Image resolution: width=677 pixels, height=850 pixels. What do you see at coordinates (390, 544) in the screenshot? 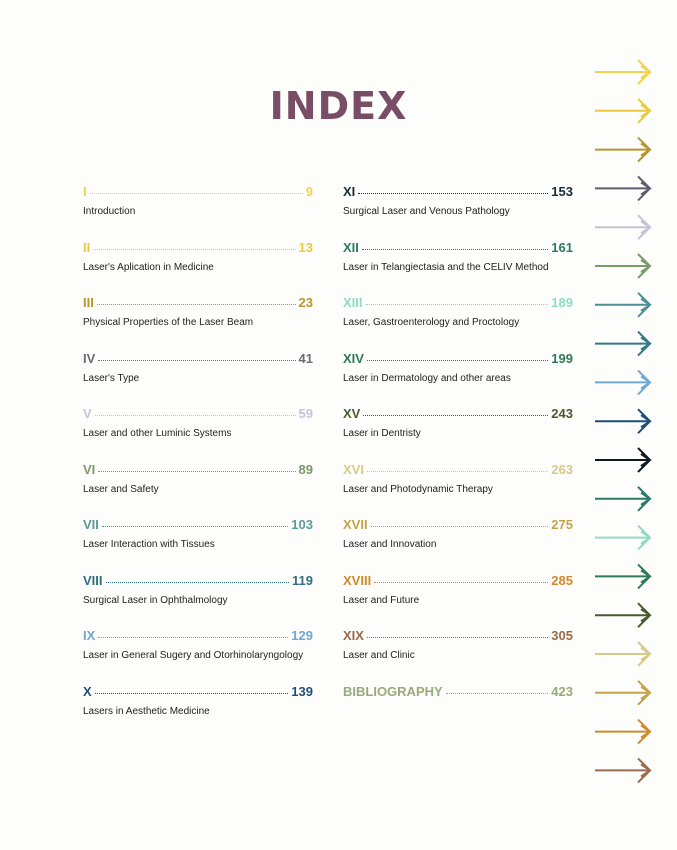
I see `chapter-title: Laser and Innovation` at bounding box center [390, 544].